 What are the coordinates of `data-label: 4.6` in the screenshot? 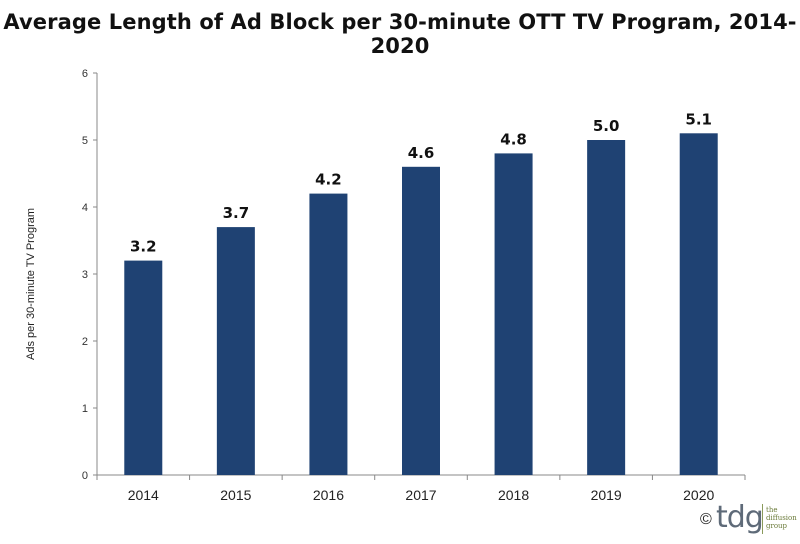 It's located at (421, 153).